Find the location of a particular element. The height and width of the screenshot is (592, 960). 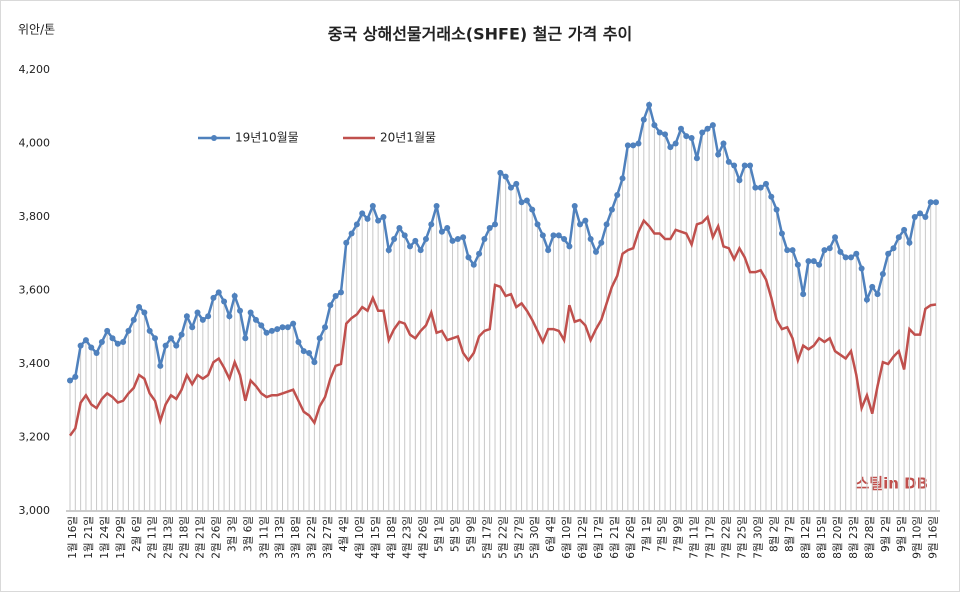

x-tick-label: 3월 3일 is located at coordinates (231, 534).